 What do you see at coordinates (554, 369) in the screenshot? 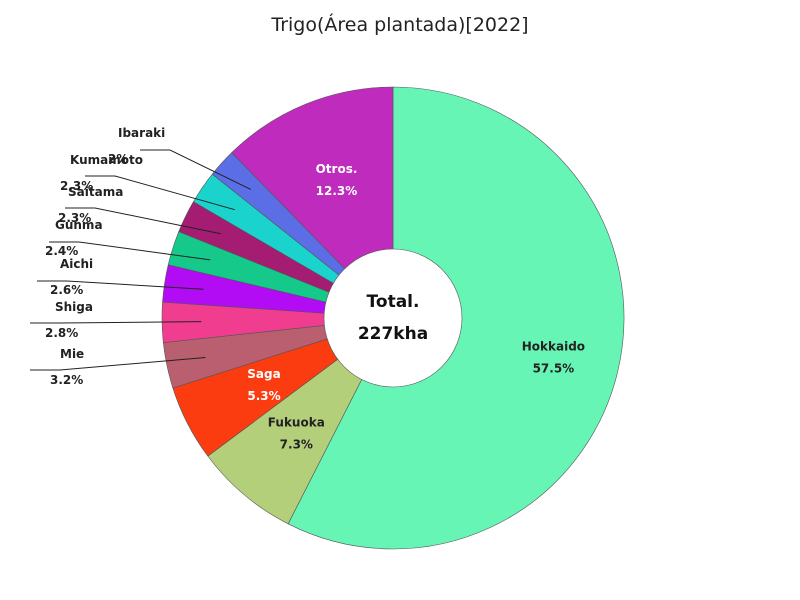
I see `percent-hokkaido: 57.5%` at bounding box center [554, 369].